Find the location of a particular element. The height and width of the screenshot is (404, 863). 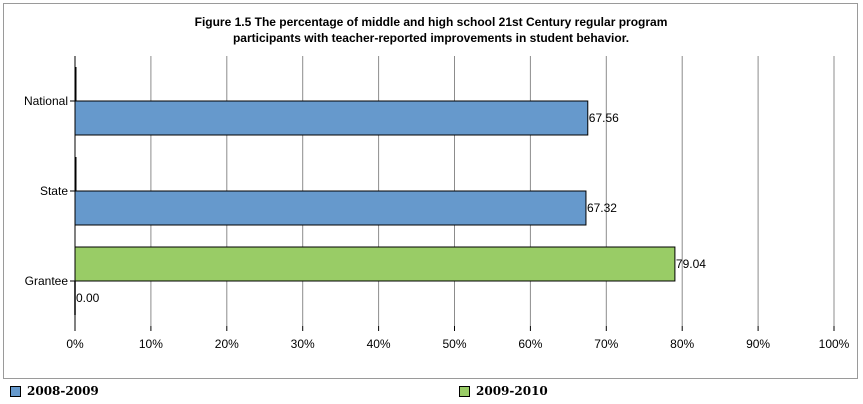

data-label-national-2008-2009: 67.56 is located at coordinates (604, 118).